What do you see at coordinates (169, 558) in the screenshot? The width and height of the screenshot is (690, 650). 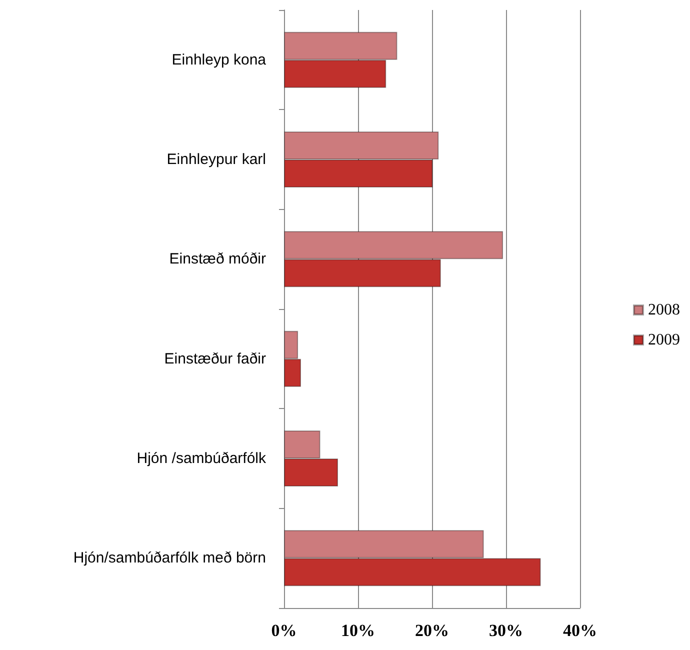 I see `y-tick-label: Hjón/sambúðarfólk með börn` at bounding box center [169, 558].